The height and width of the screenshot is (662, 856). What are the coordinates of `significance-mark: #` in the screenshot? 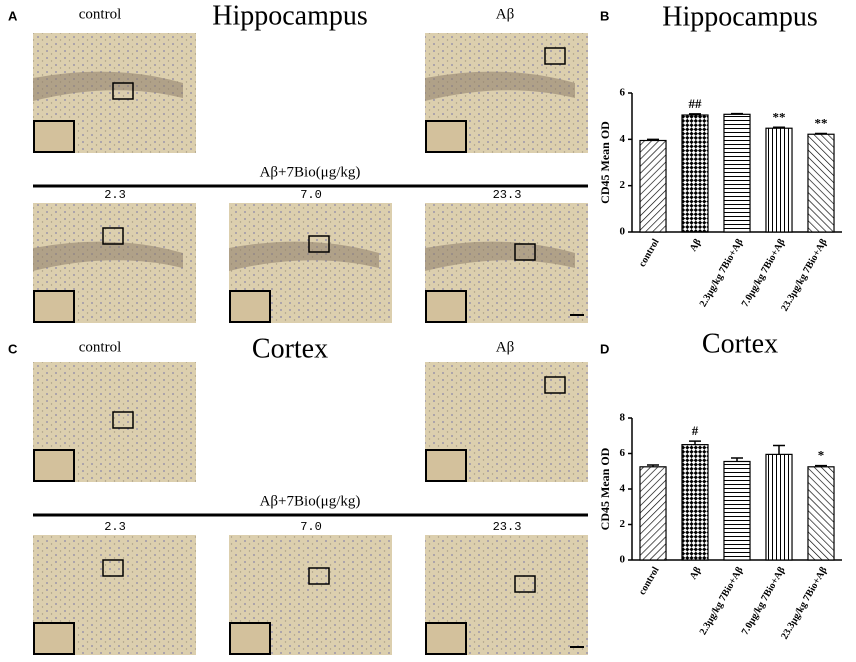 It's located at (695, 430).